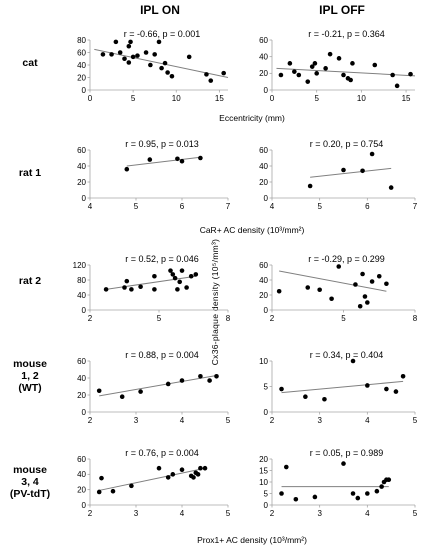 The image size is (426, 550). I want to click on panel-rat2-off: 0 20 40 60 2 5 8 r = -0.29, p = 0.299, so click(338, 288).